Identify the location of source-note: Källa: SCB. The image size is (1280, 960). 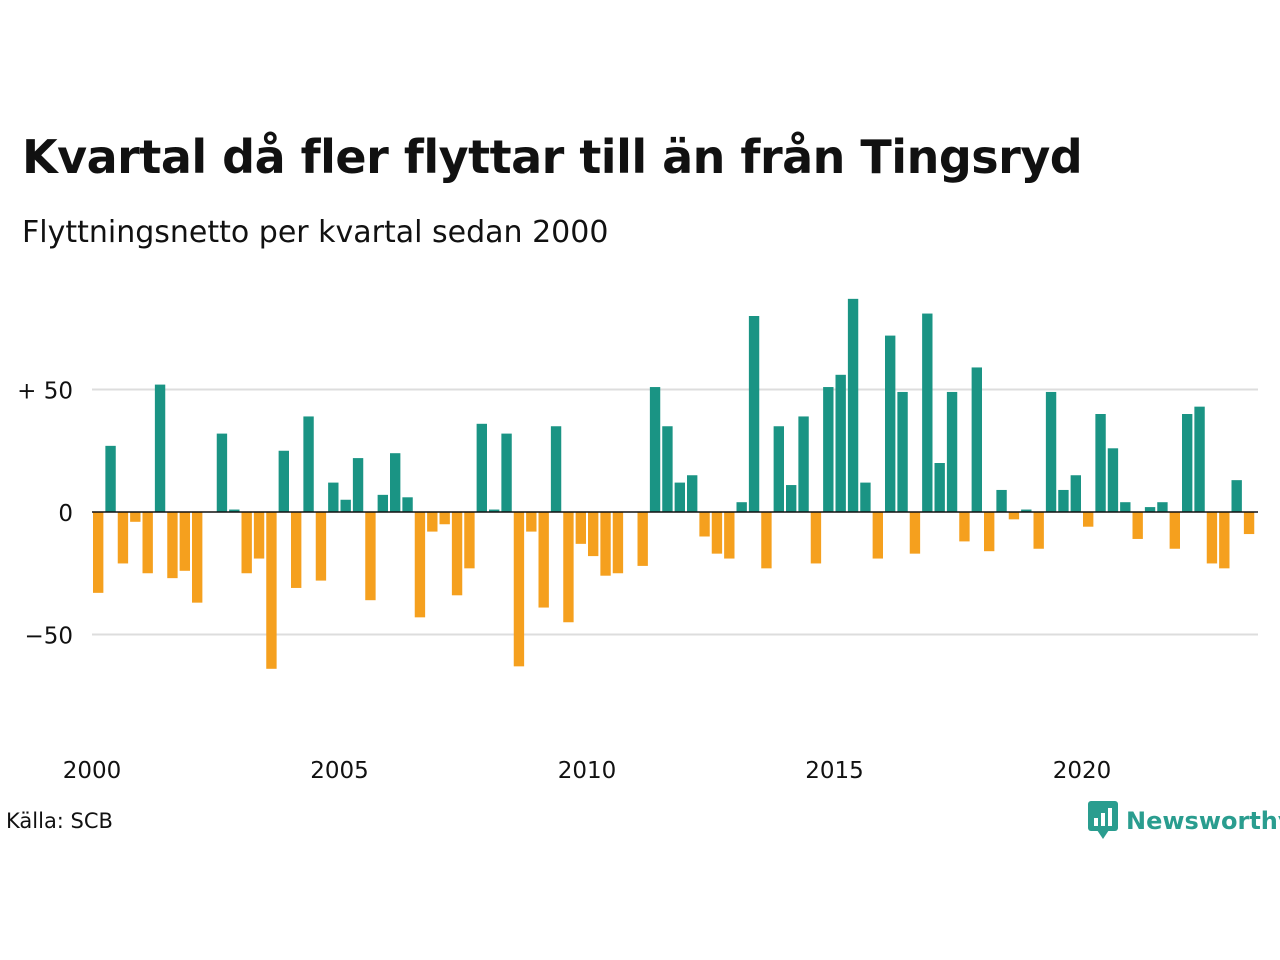
(59, 821).